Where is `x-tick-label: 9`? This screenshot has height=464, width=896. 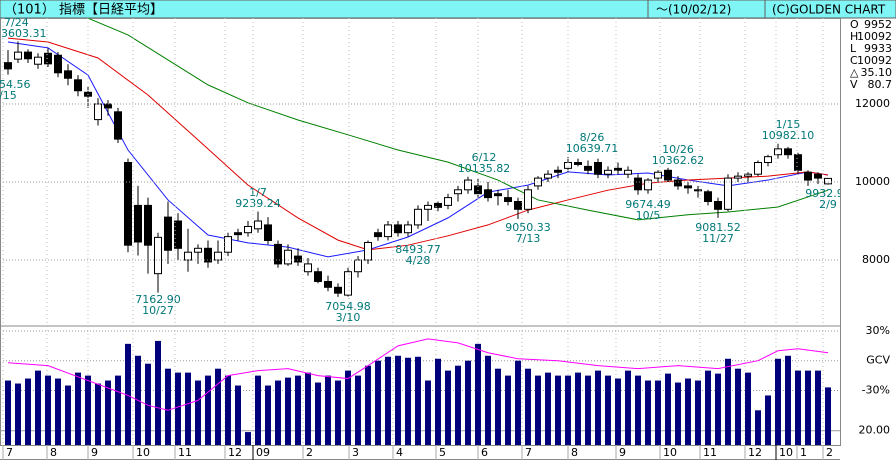 x-tick-label: 9 is located at coordinates (622, 452).